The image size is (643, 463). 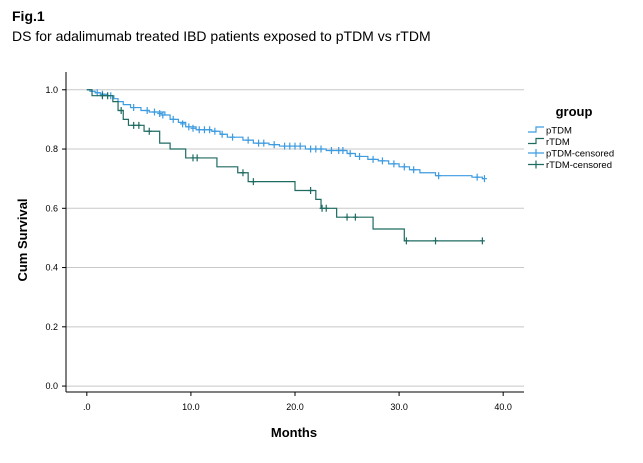 What do you see at coordinates (503, 407) in the screenshot?
I see `x-tick-label: 40.0` at bounding box center [503, 407].